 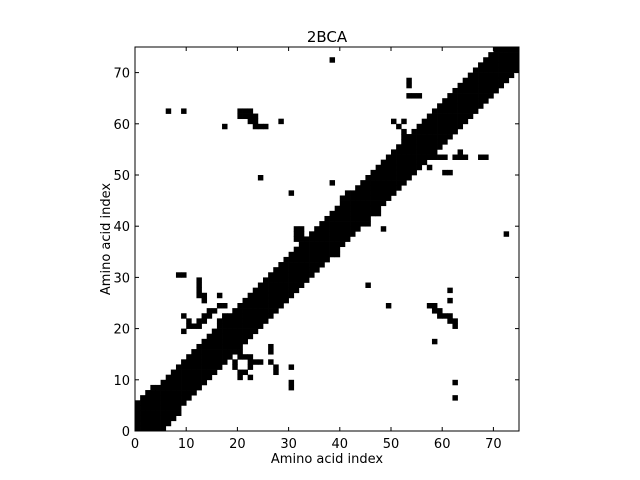 What do you see at coordinates (327, 459) in the screenshot?
I see `x-axis-label: Amino acid index` at bounding box center [327, 459].